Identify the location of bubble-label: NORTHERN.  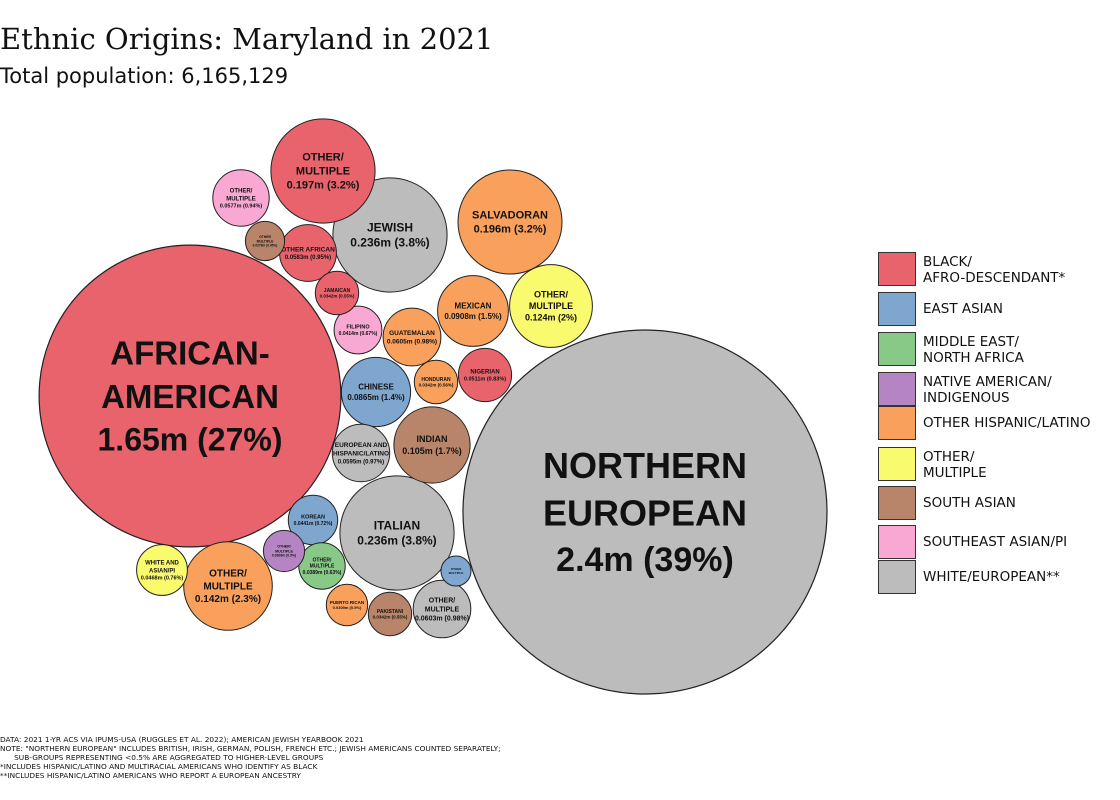
(645, 465).